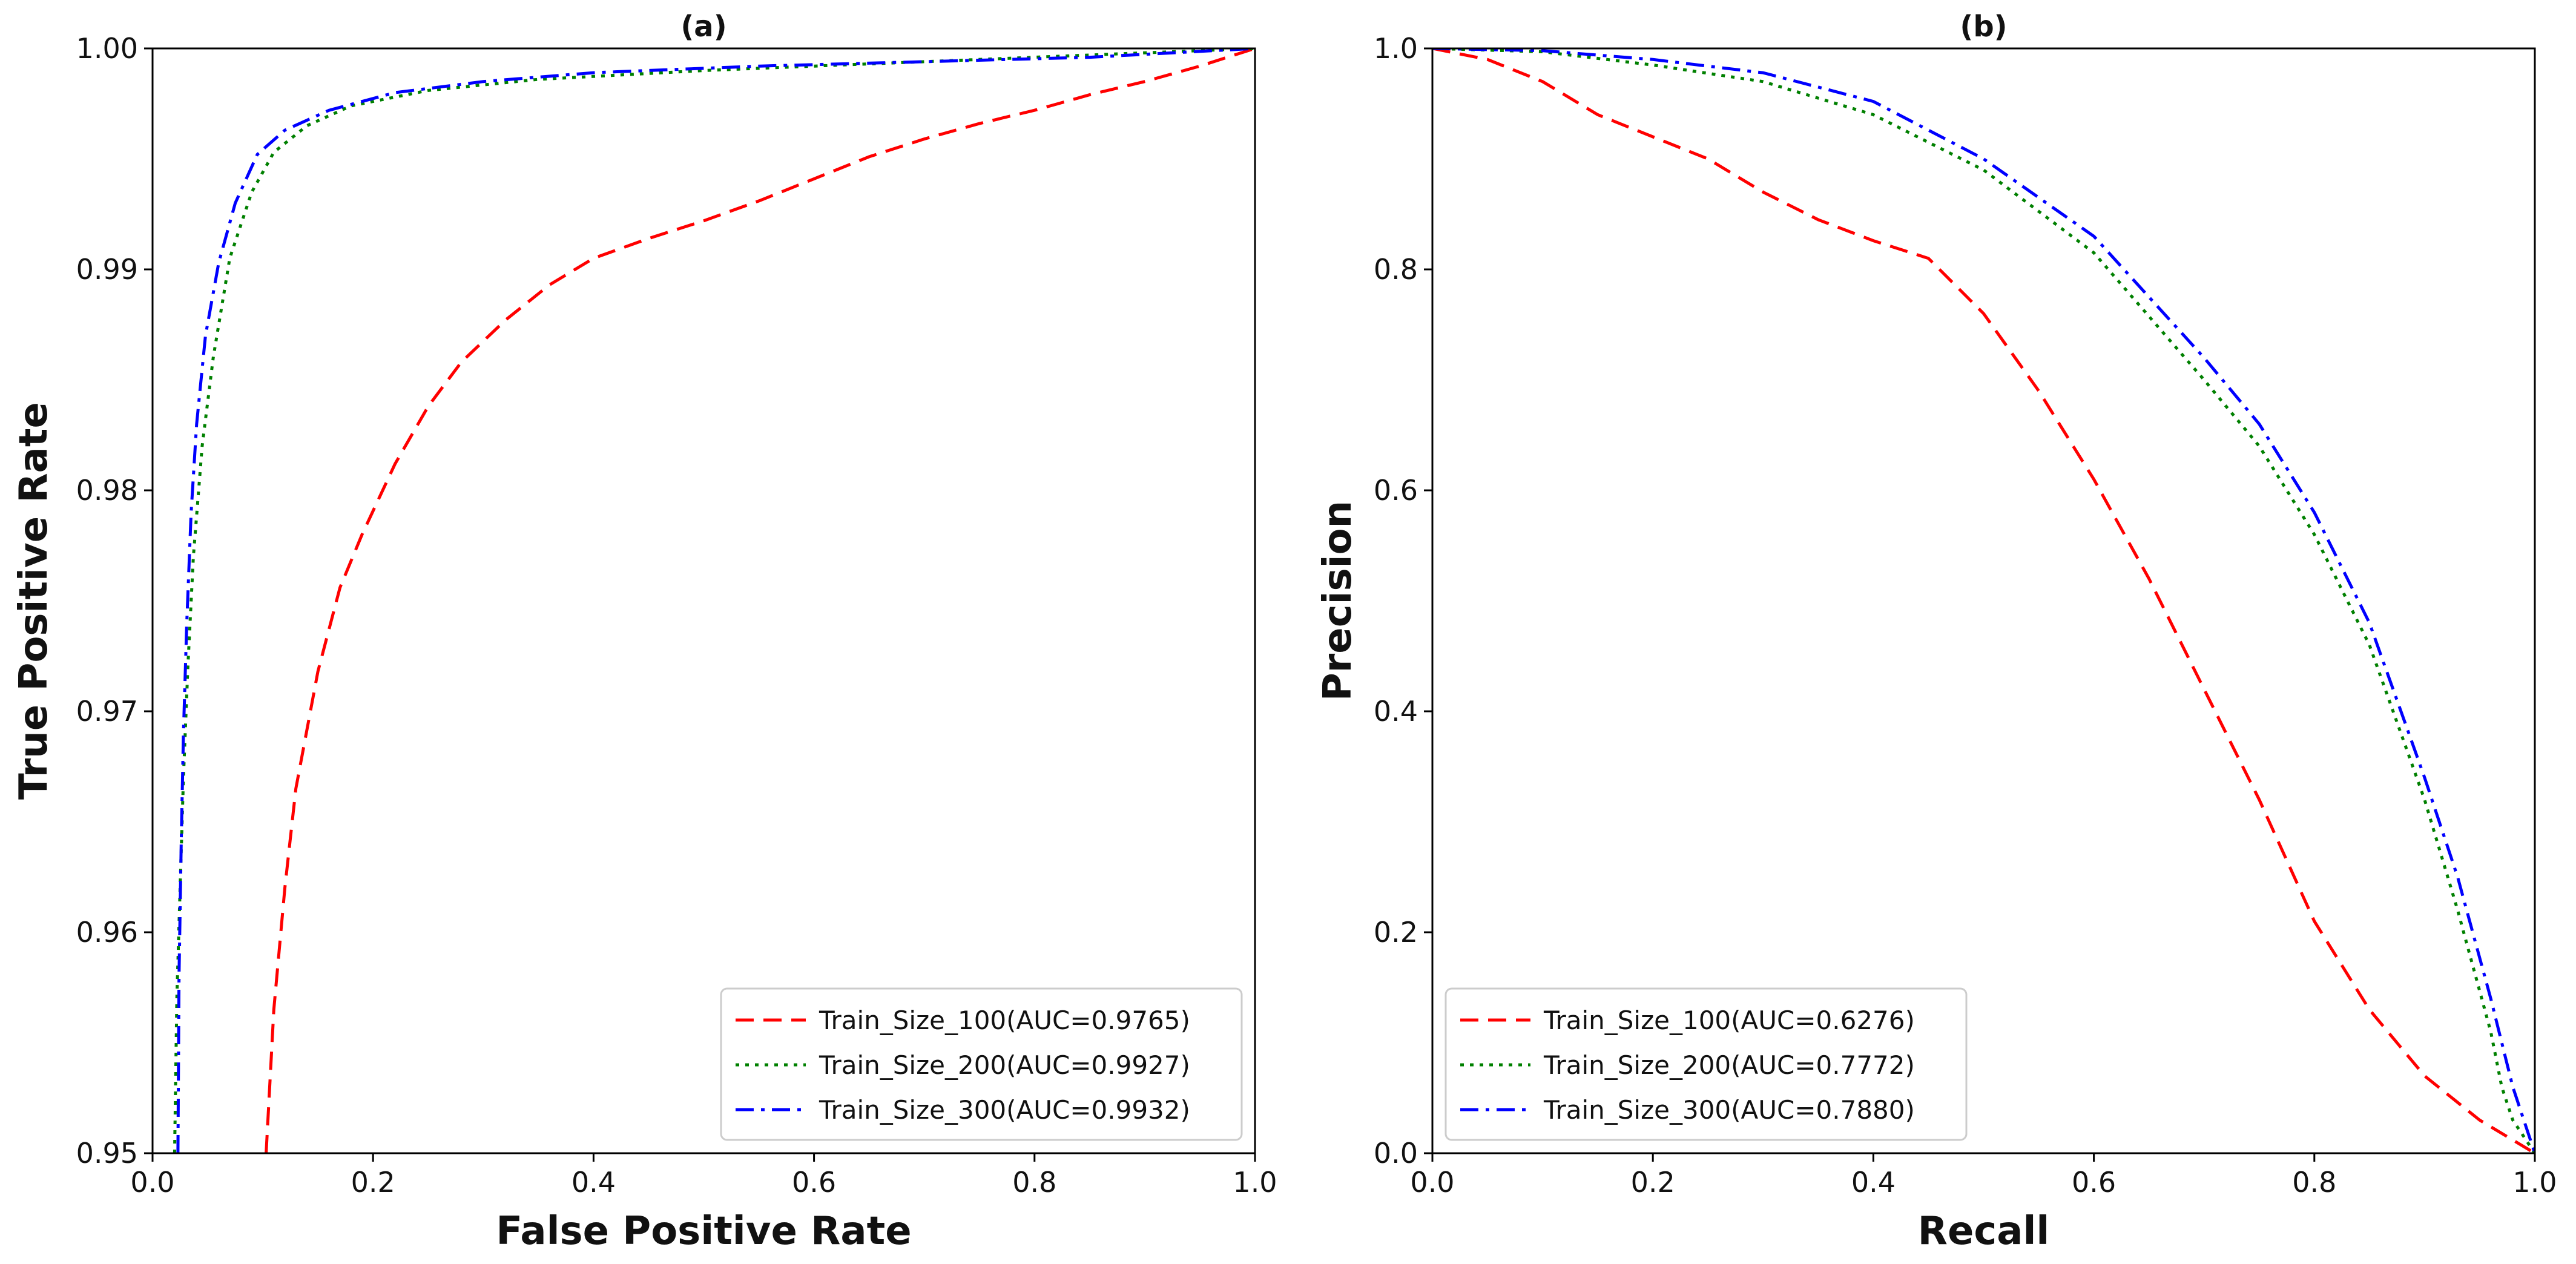 This screenshot has height=1264, width=2576. Describe the element at coordinates (1396, 711) in the screenshot. I see `y-tick-label: 0.4` at that location.